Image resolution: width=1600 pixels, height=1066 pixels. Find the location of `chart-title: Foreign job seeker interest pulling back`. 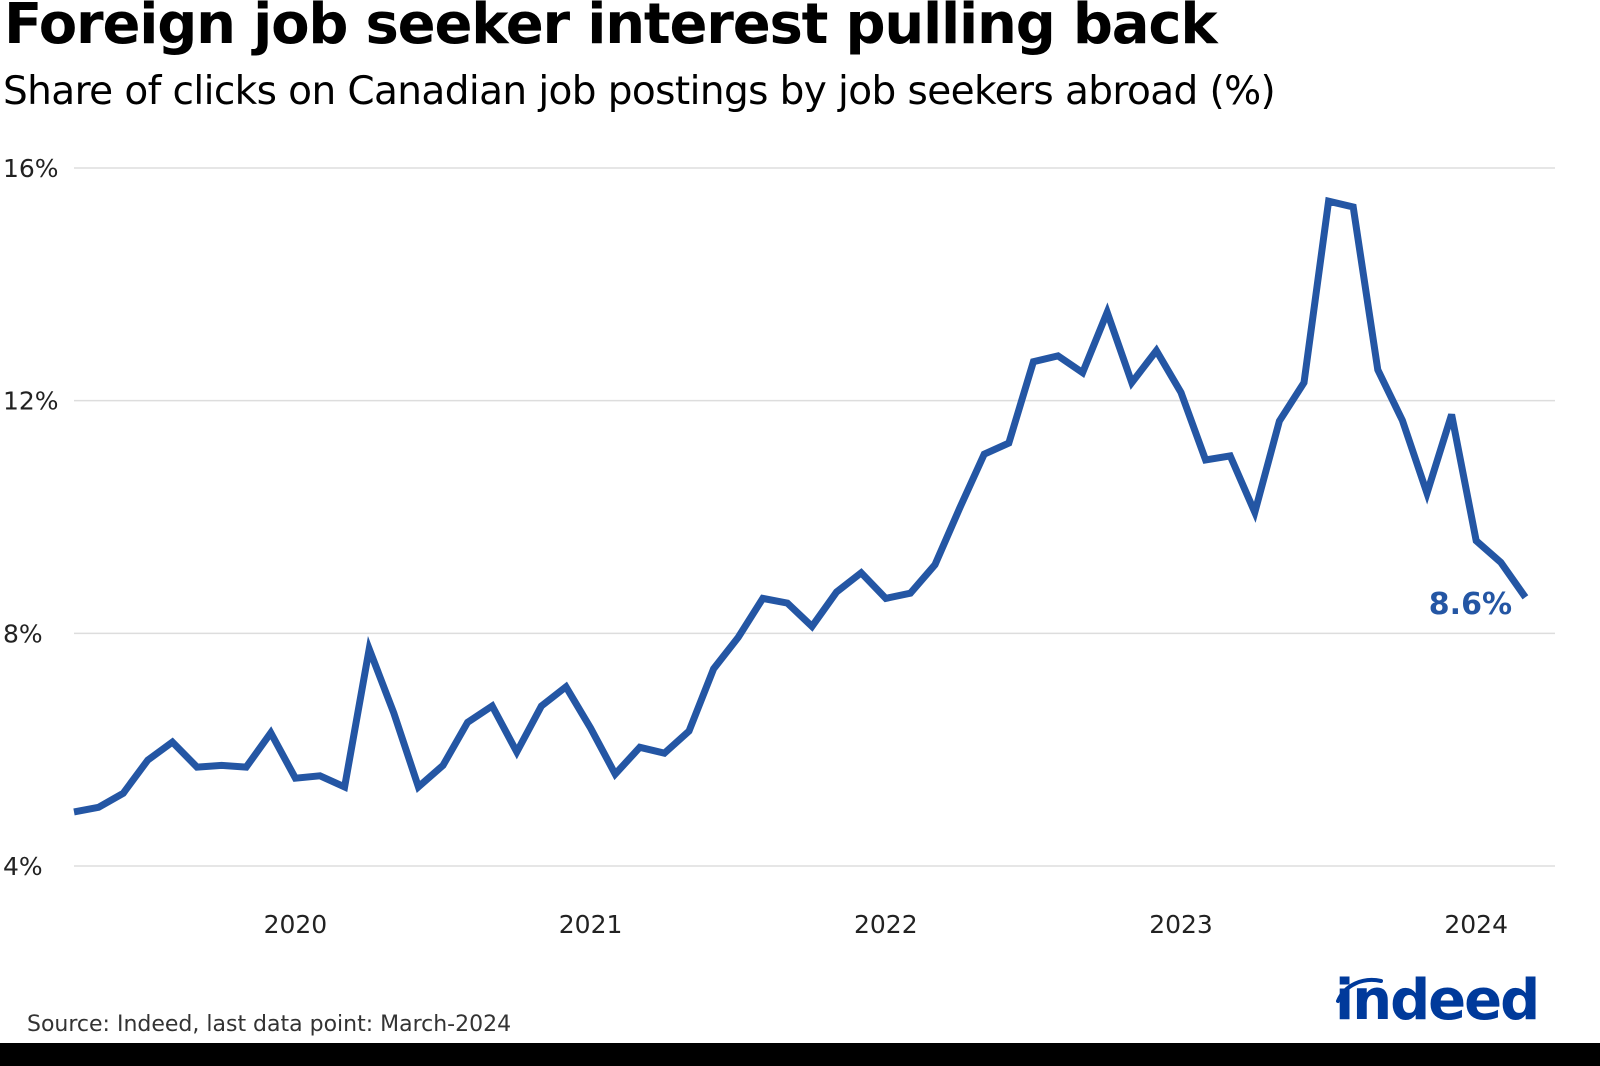

chart-title: Foreign job seeker interest pulling back is located at coordinates (611, 28).